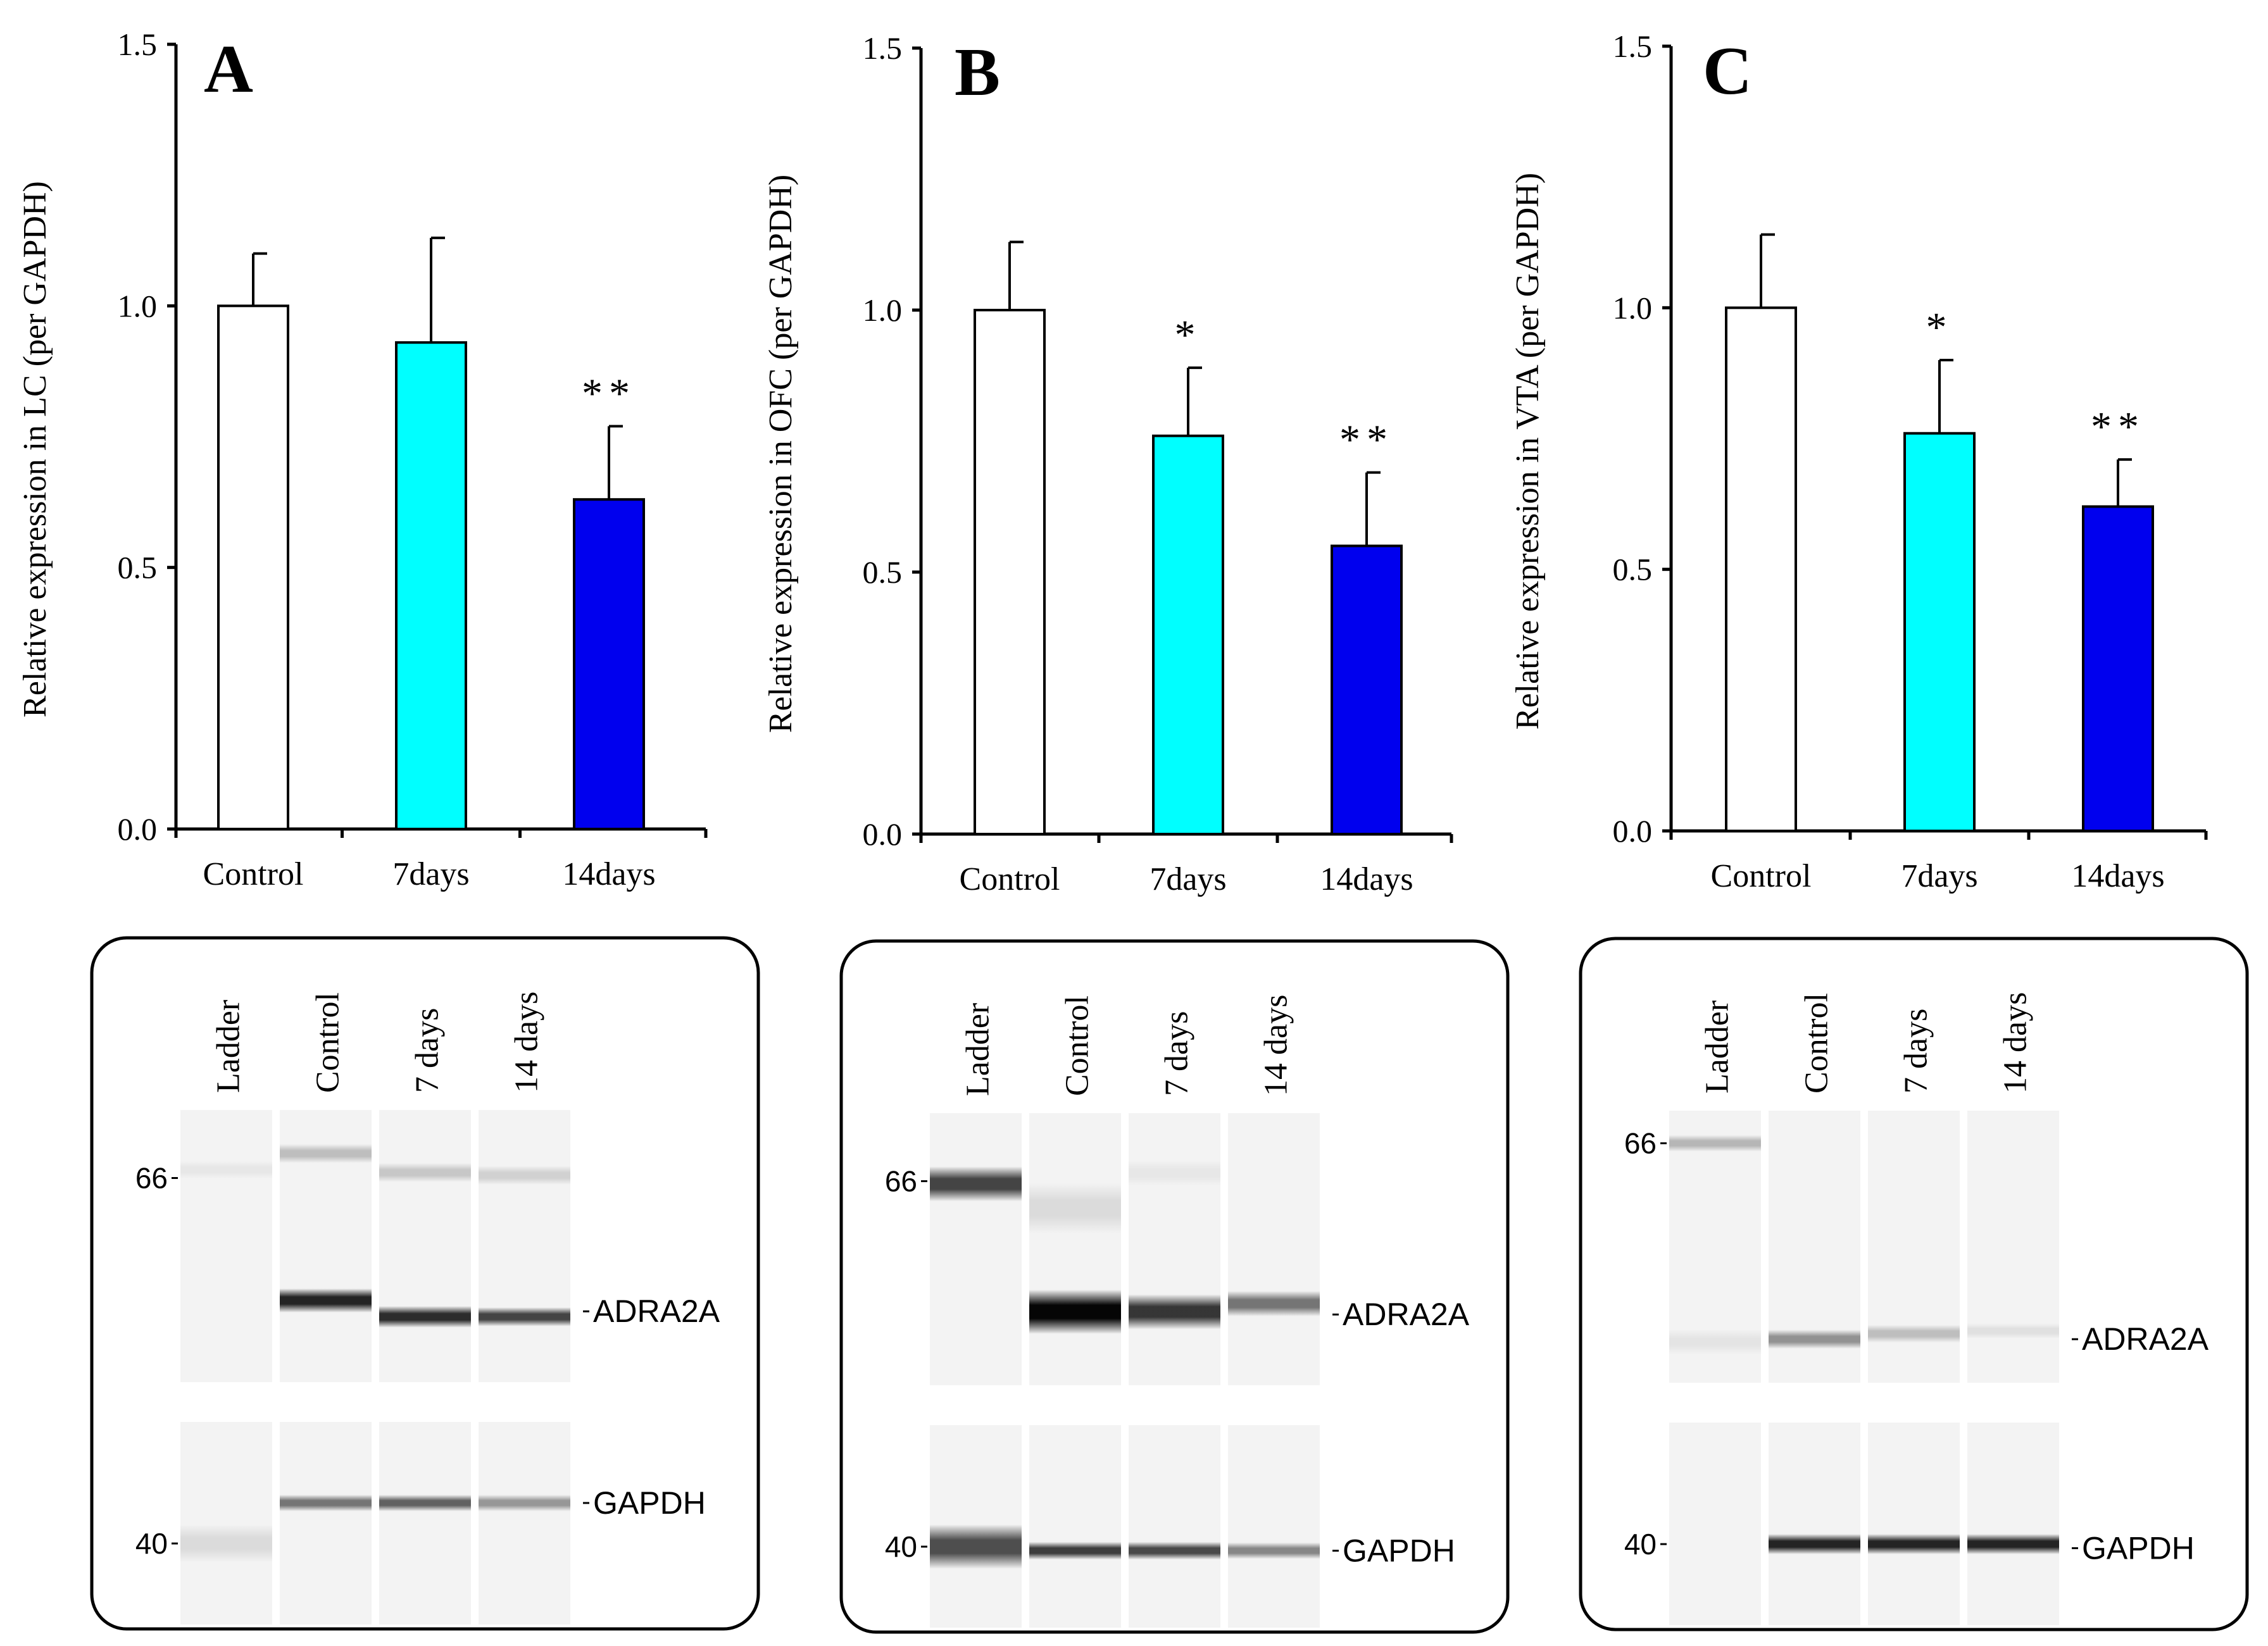  I want to click on significance-marker: *, so click(1188, 335).